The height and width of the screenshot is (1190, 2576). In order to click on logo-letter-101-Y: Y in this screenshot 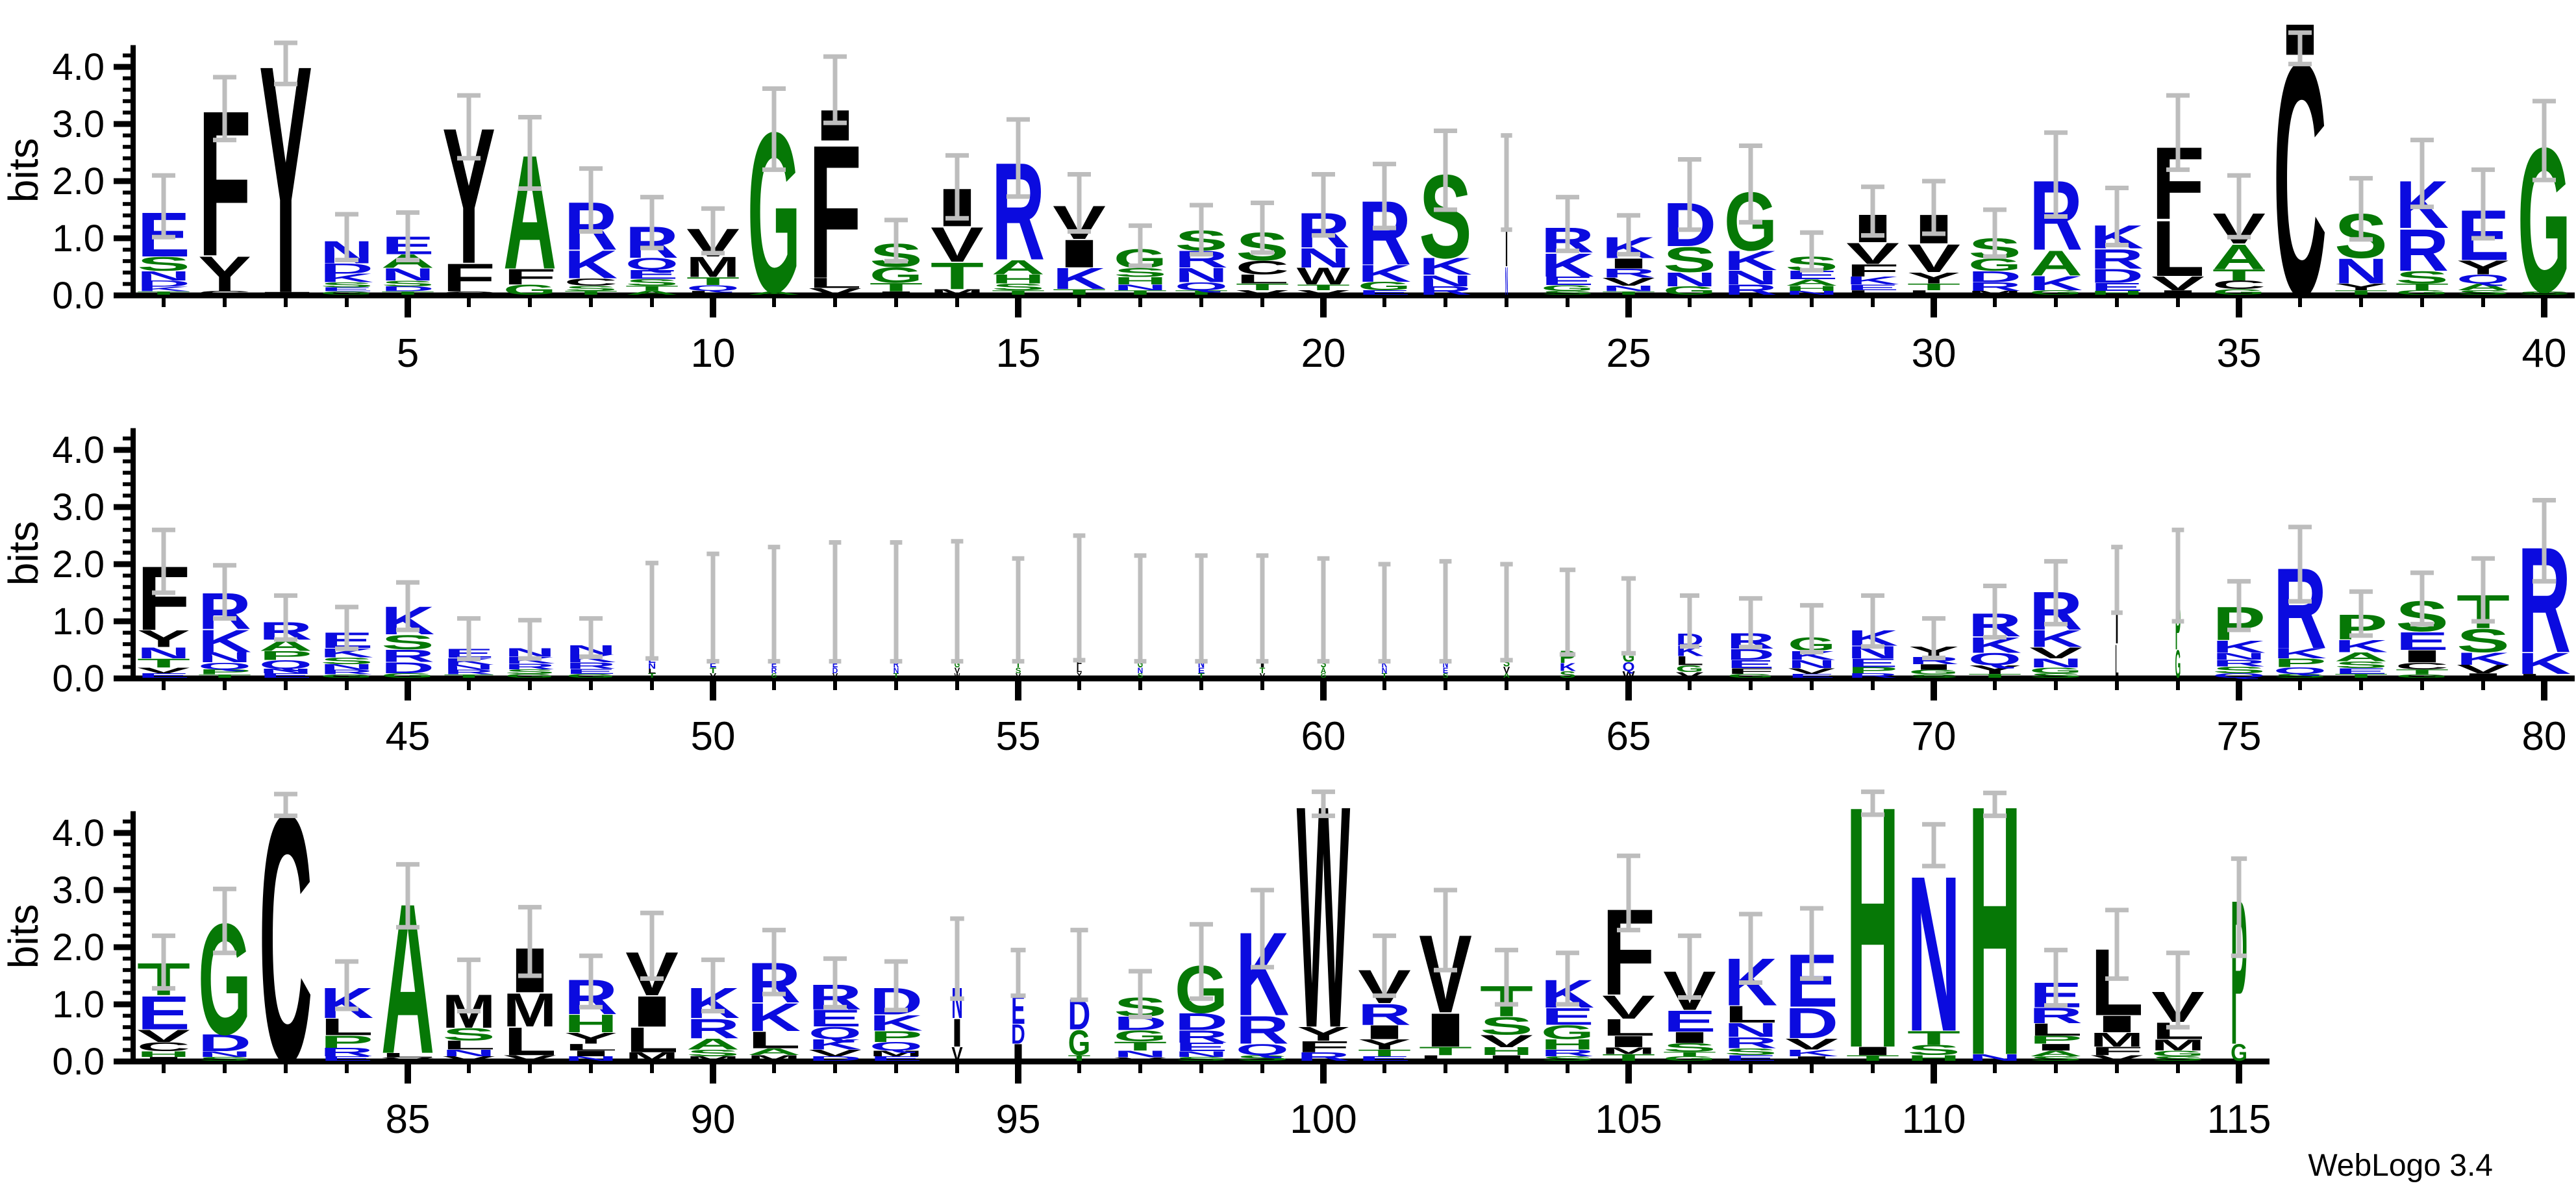, I will do `click(1384, 1044)`.